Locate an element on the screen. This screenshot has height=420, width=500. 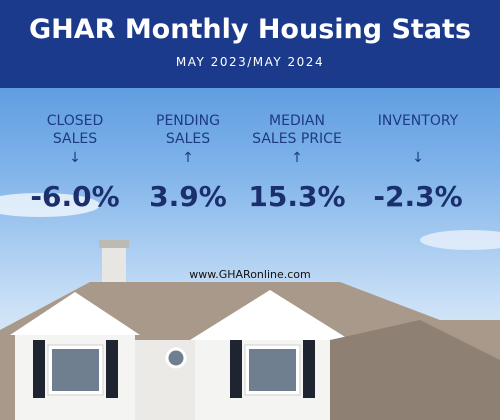
stat: CLOSED SALES ↓ -6.0% is located at coordinates (75, 162).